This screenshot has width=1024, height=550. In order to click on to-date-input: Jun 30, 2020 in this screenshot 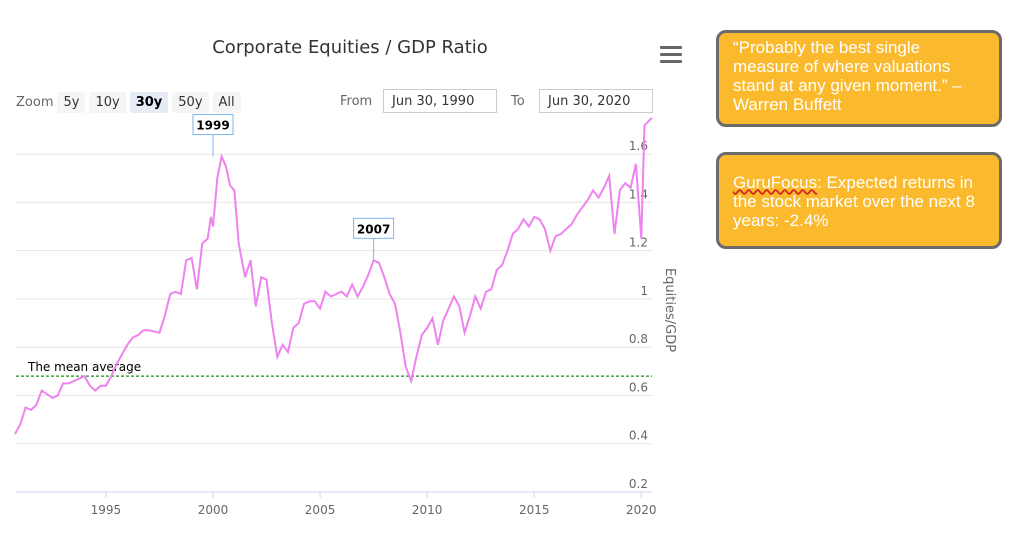, I will do `click(596, 101)`.